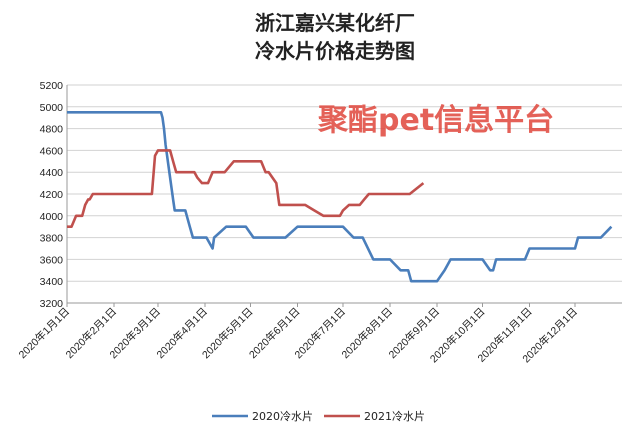 Image resolution: width=644 pixels, height=438 pixels. I want to click on y-tick-label: 3600, so click(52, 260).